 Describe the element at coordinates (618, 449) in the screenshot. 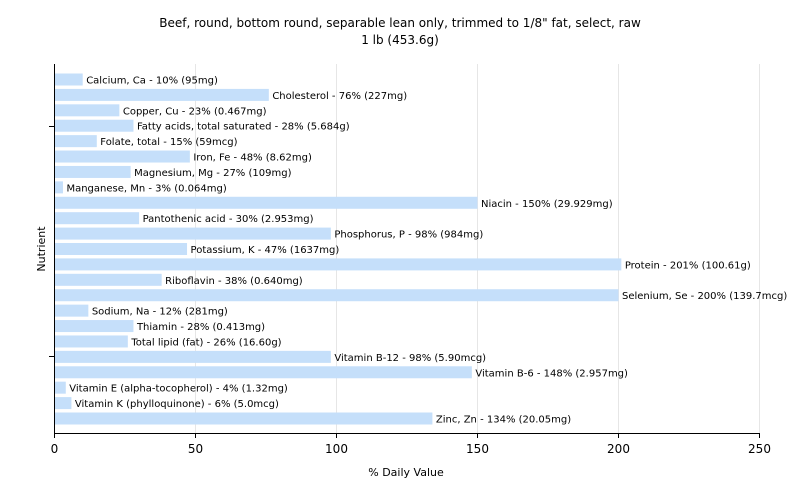

I see `x-tick-label: 200` at that location.